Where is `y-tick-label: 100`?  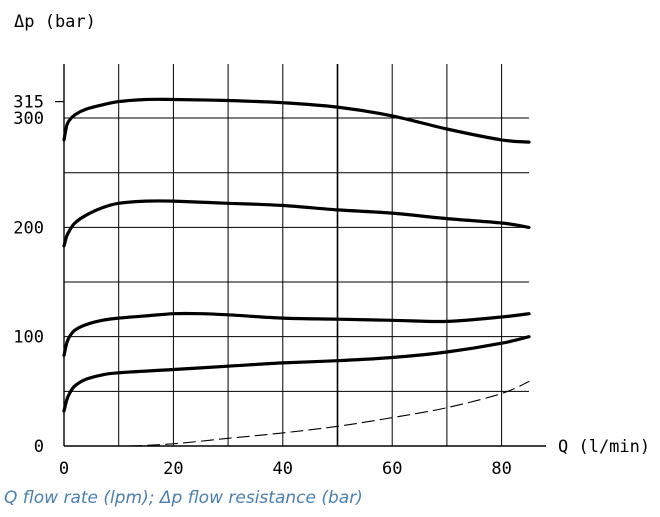
y-tick-label: 100 is located at coordinates (28, 338).